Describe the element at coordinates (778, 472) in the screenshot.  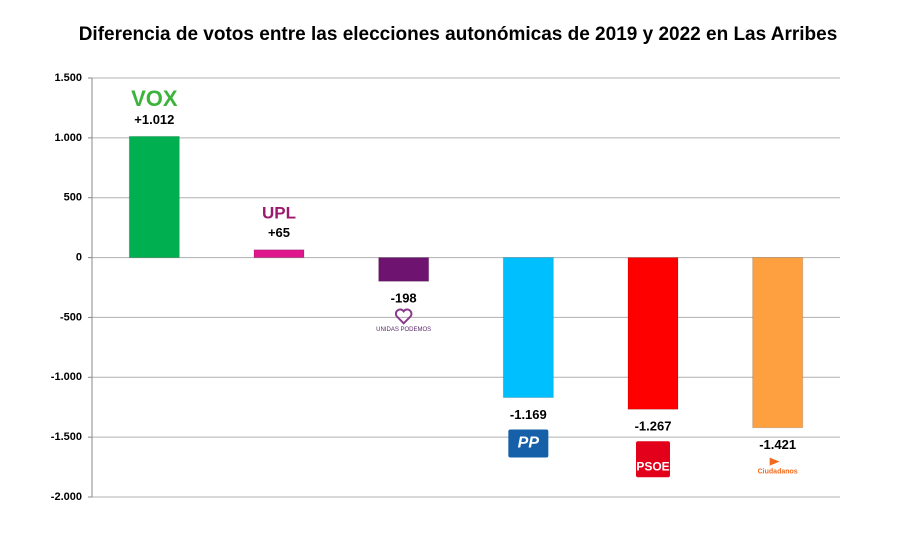
I see `category-logo: Ciudadanos` at that location.